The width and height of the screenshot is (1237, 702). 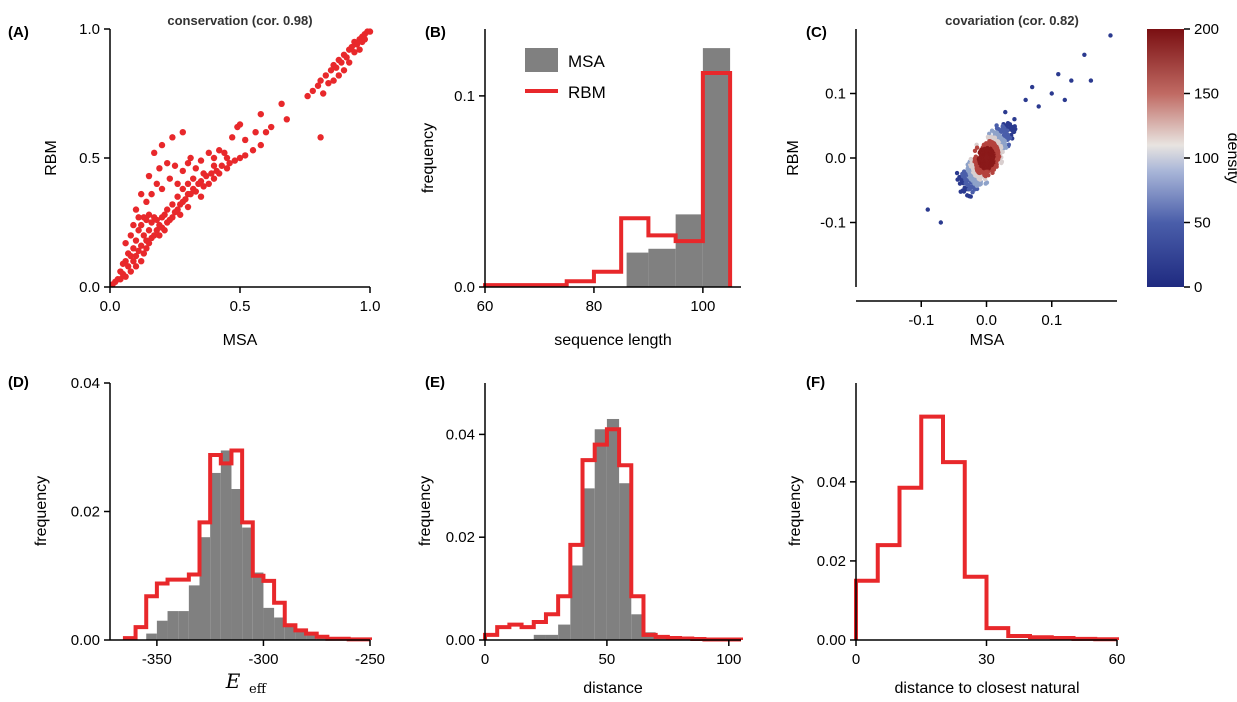 I want to click on y-tick-label: 1.0, so click(x=89, y=29).